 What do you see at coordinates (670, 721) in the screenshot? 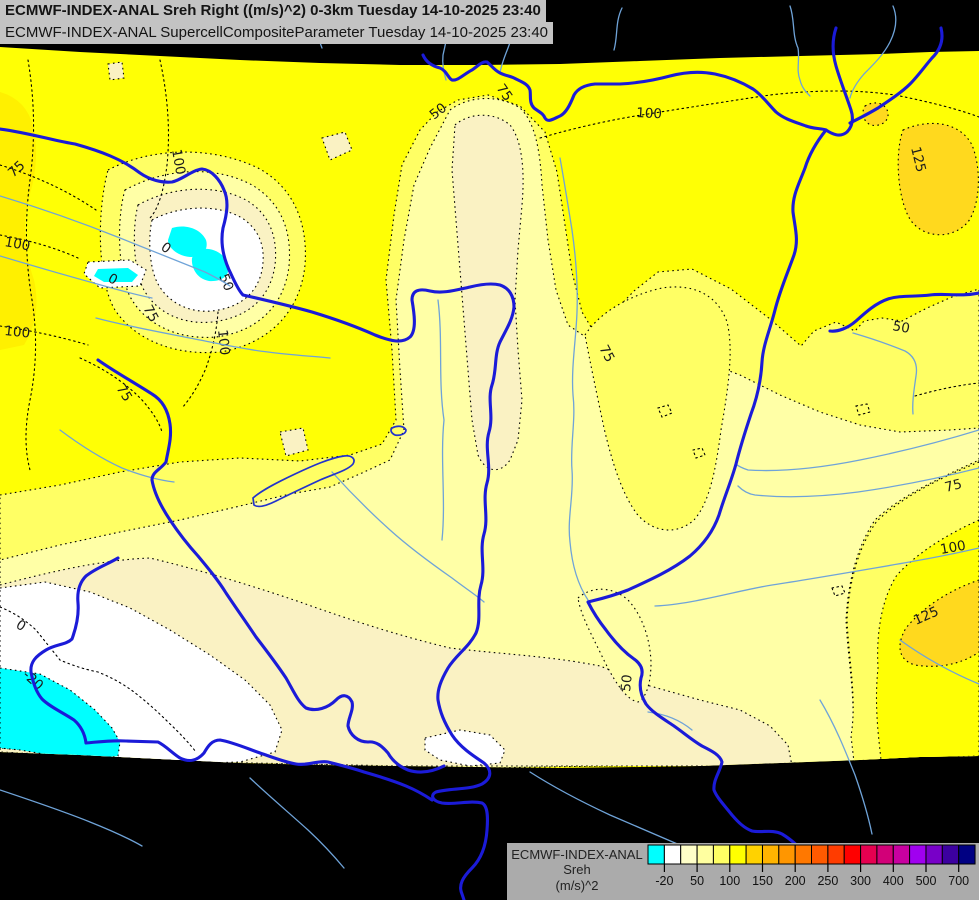
I see `river-lower-tributary` at bounding box center [670, 721].